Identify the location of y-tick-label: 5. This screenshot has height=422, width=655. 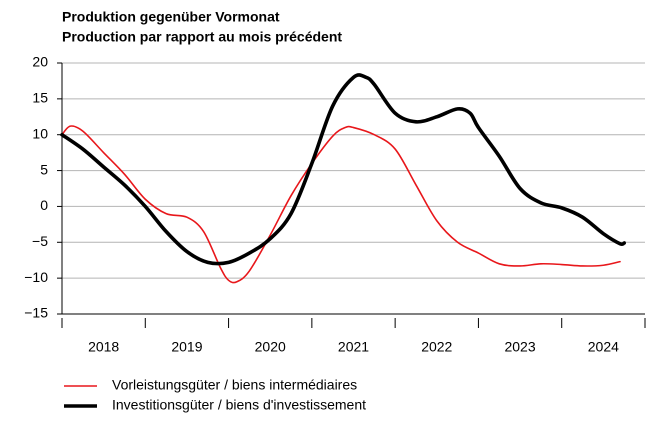
(44, 169).